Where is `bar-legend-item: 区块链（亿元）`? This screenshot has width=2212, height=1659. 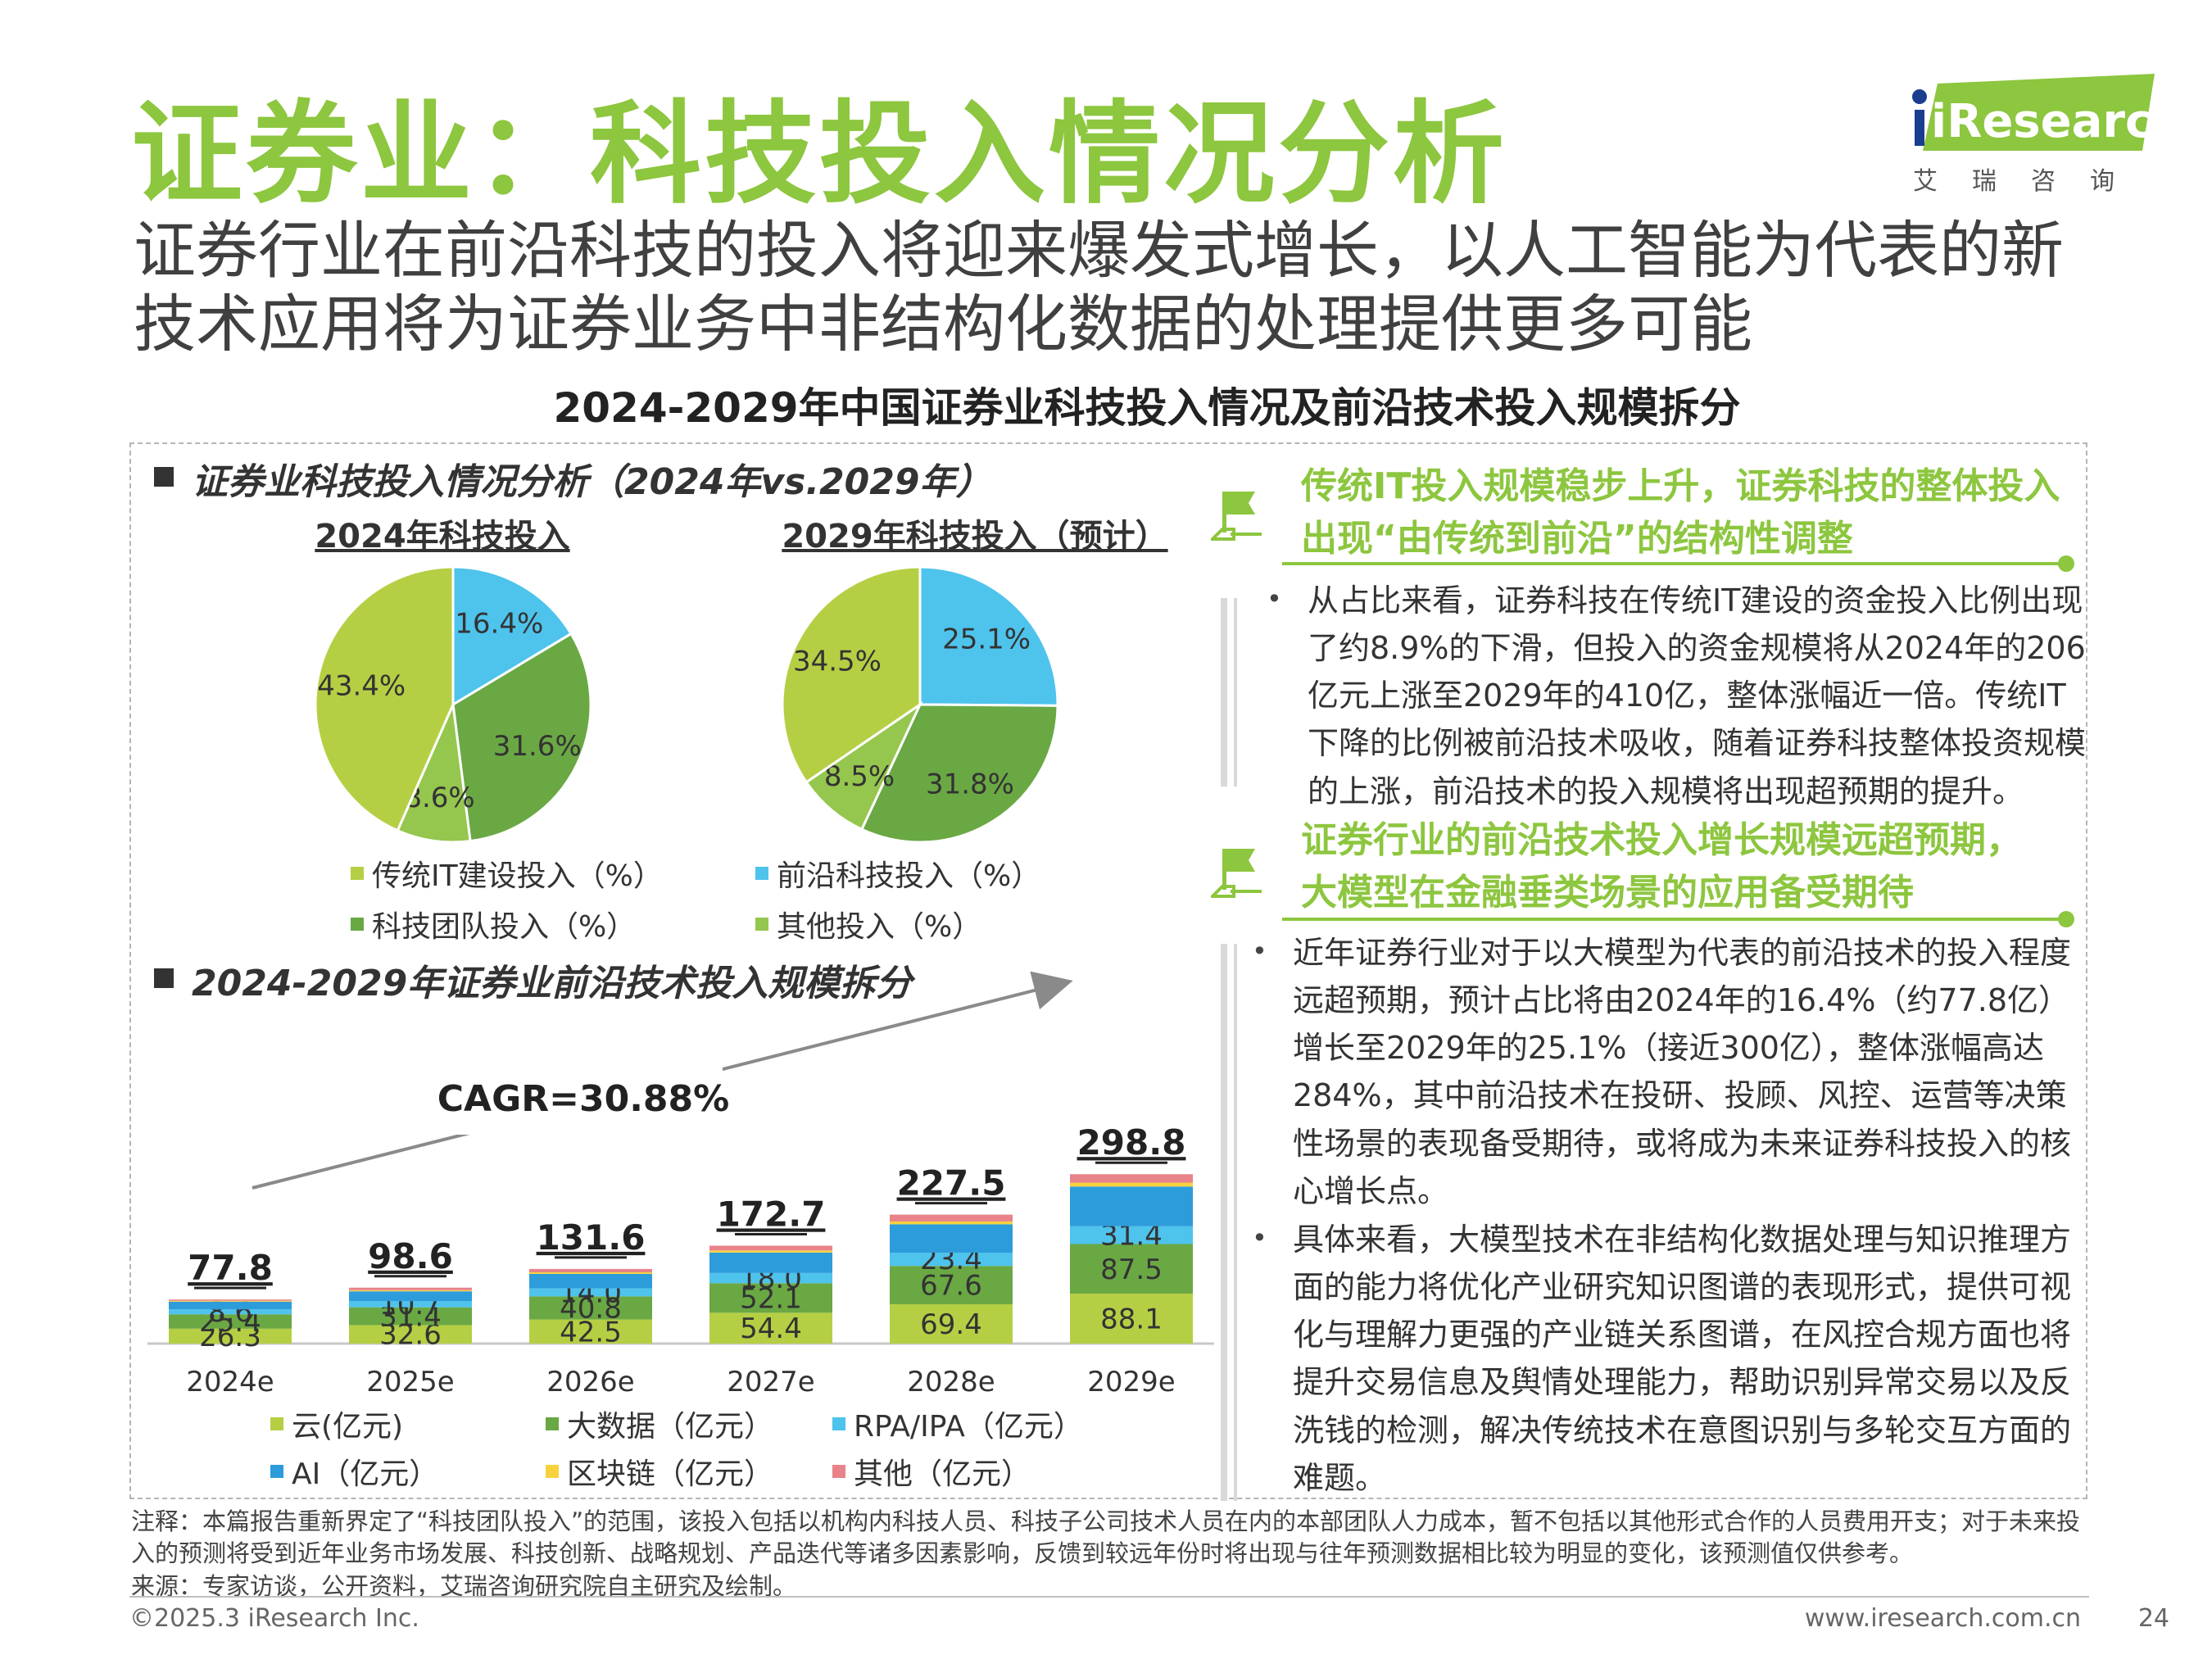 bar-legend-item: 区块链（亿元） is located at coordinates (659, 1471).